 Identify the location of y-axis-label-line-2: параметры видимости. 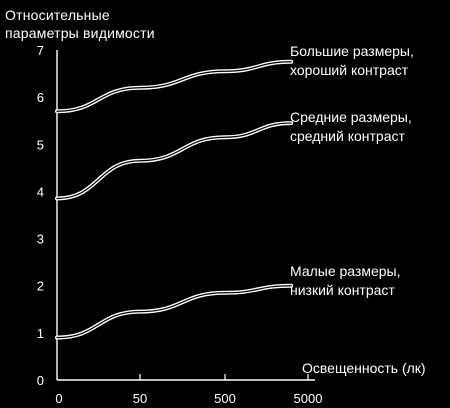
(80, 33).